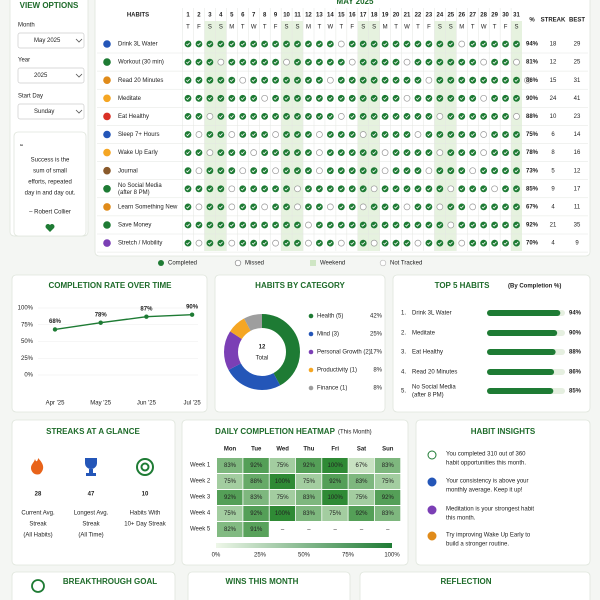 Image resolution: width=600 pixels, height=600 pixels. I want to click on heat-cell, so click(335, 465).